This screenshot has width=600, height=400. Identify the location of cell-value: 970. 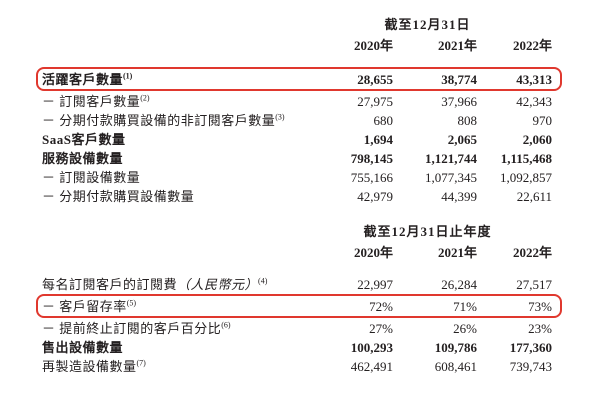
(542, 120).